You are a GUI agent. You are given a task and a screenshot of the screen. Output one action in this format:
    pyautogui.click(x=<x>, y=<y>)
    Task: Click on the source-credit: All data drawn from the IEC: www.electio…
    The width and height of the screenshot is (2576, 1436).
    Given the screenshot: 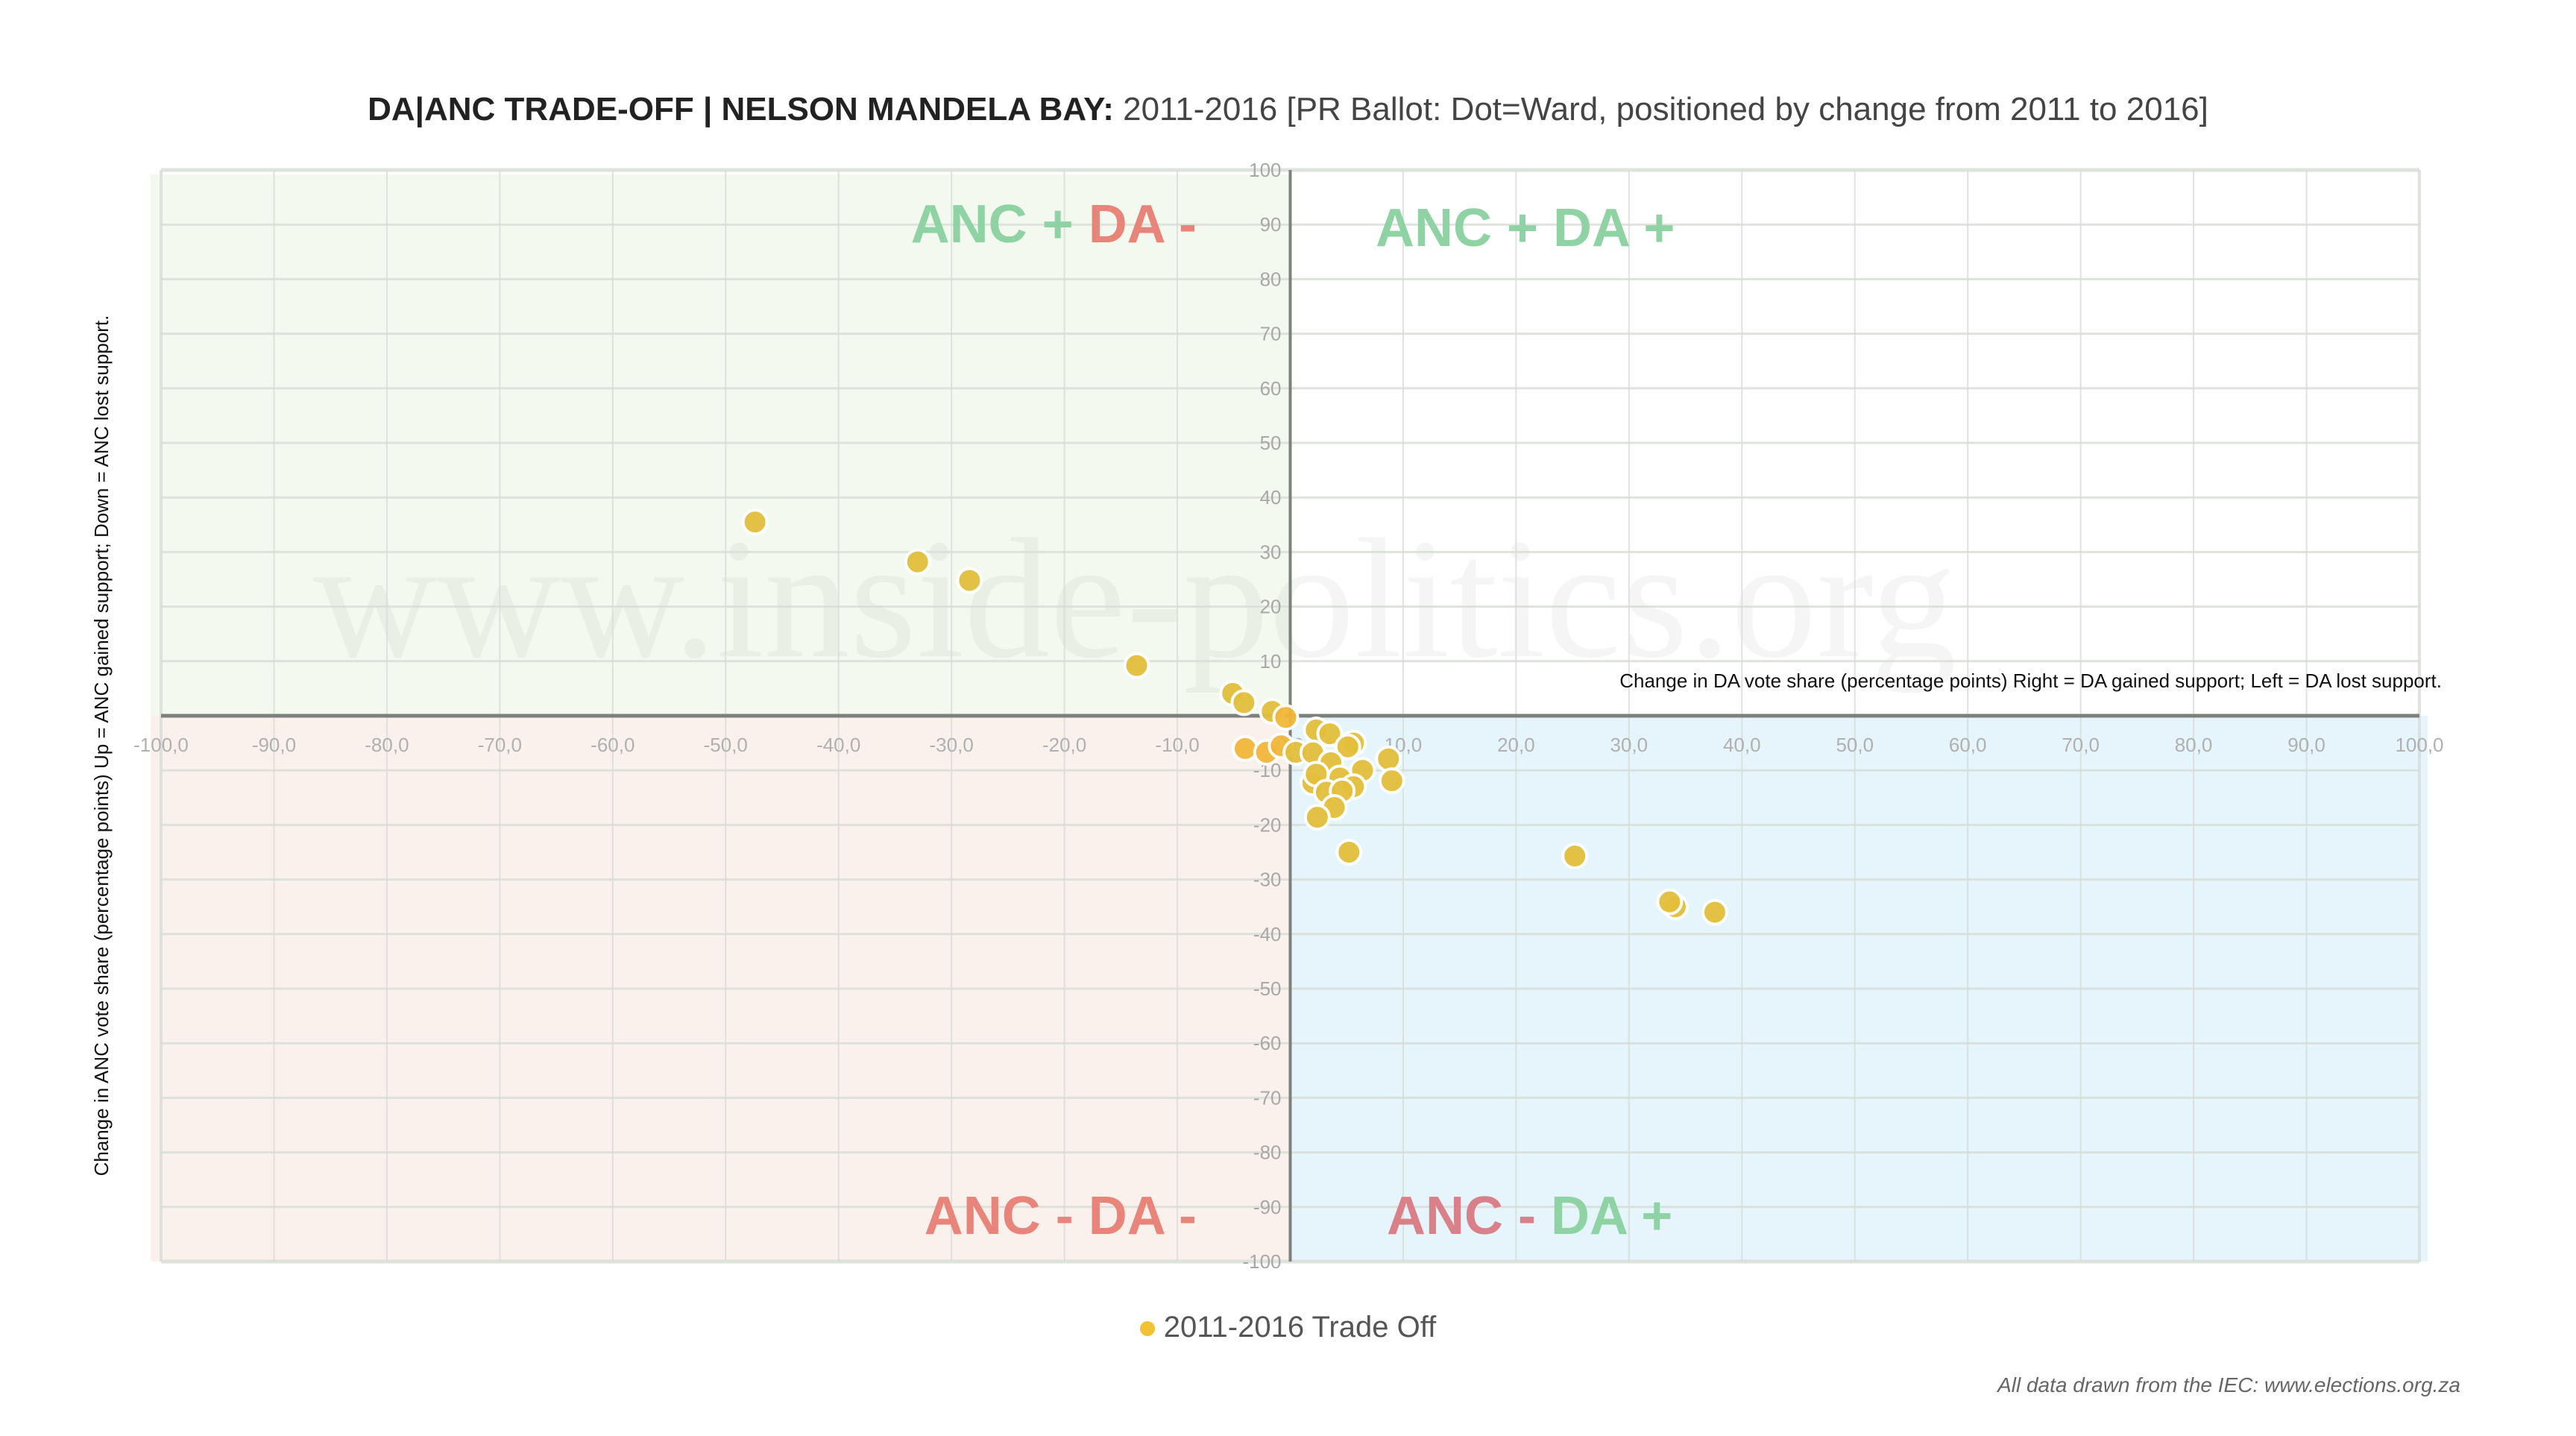 What is the action you would take?
    pyautogui.click(x=2228, y=1384)
    